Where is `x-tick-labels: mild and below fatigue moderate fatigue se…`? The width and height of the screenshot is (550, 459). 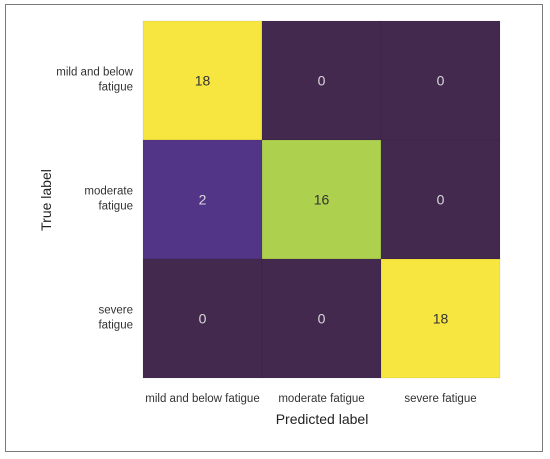
x-tick-labels: mild and below fatigue moderate fatigue se… is located at coordinates (310, 399).